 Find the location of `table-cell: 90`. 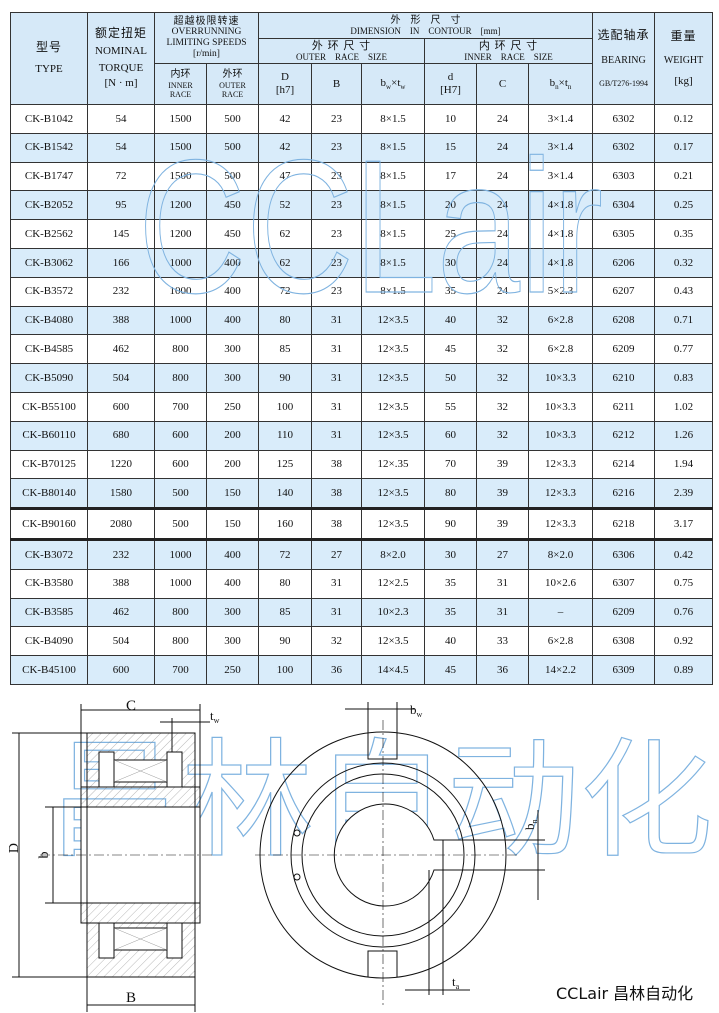

table-cell: 90 is located at coordinates (285, 378).